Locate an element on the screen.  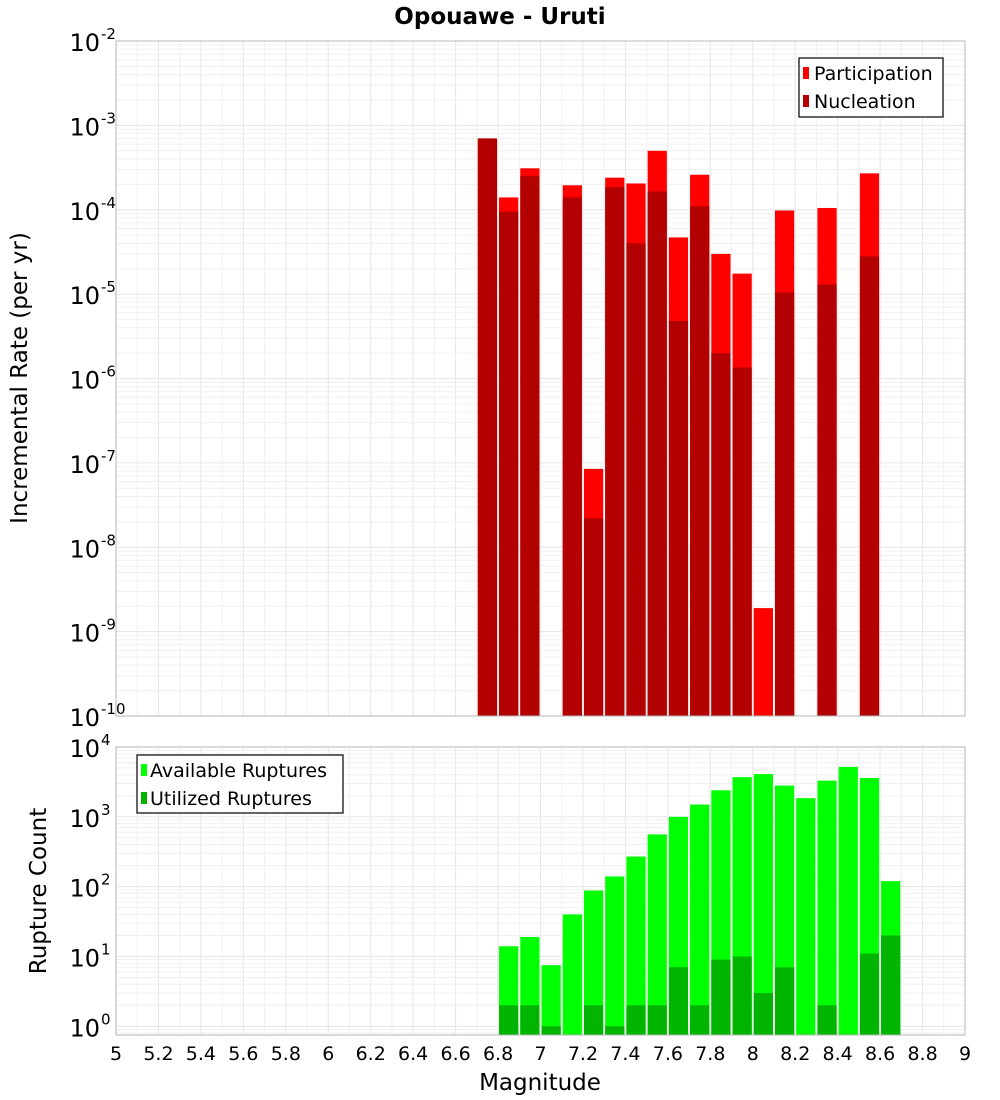
legend-label-available: Available Ruptures is located at coordinates (238, 771).